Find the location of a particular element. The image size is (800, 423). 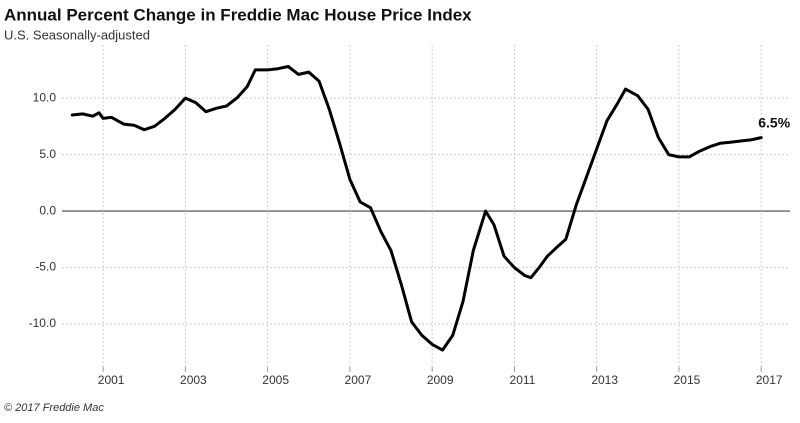

y-tick-label: 5.0 is located at coordinates (47, 154).